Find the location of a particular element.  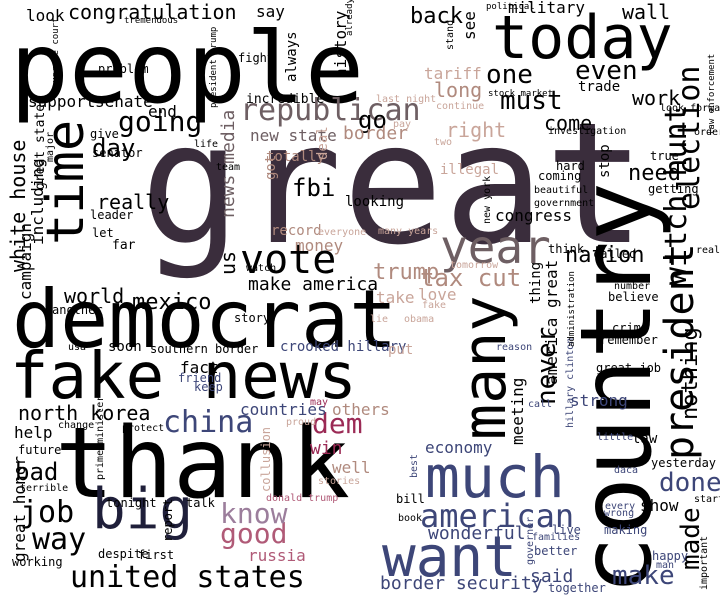

word-friend: friend is located at coordinates (200, 378).